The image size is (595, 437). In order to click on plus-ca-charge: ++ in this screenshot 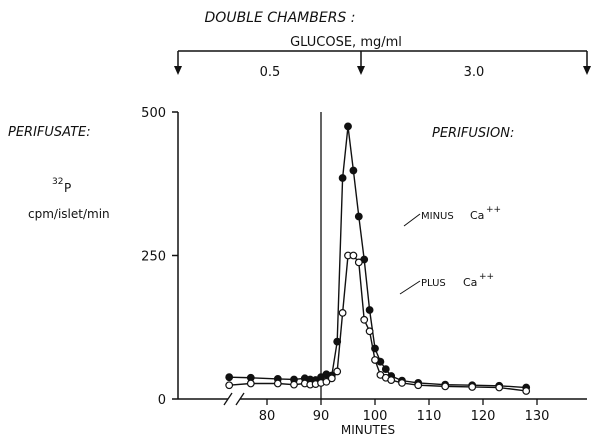, I will do `click(486, 277)`.